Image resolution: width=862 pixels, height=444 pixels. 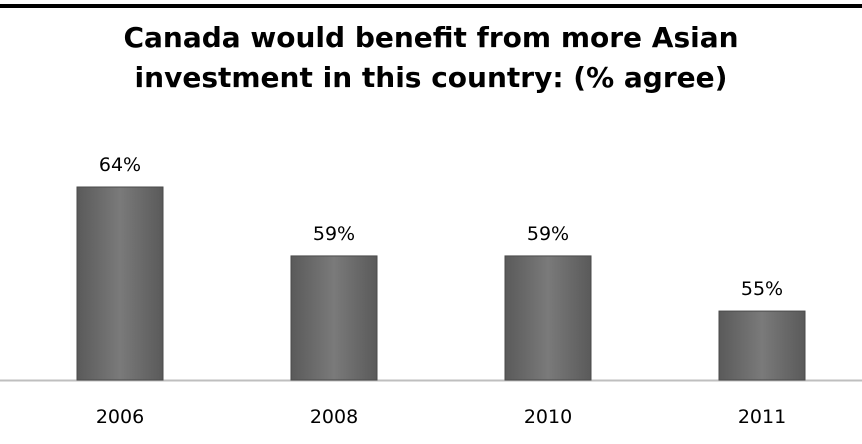 I want to click on bar-2008, so click(x=334, y=318).